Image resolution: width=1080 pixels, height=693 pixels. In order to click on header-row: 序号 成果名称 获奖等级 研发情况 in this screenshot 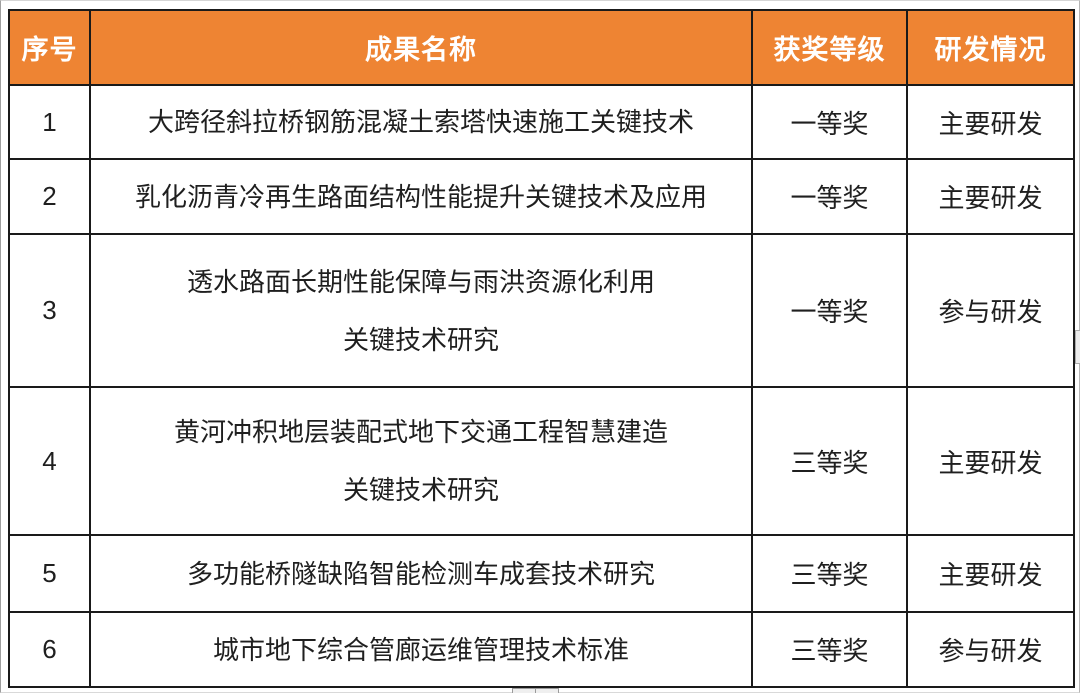, I will do `click(541, 47)`.